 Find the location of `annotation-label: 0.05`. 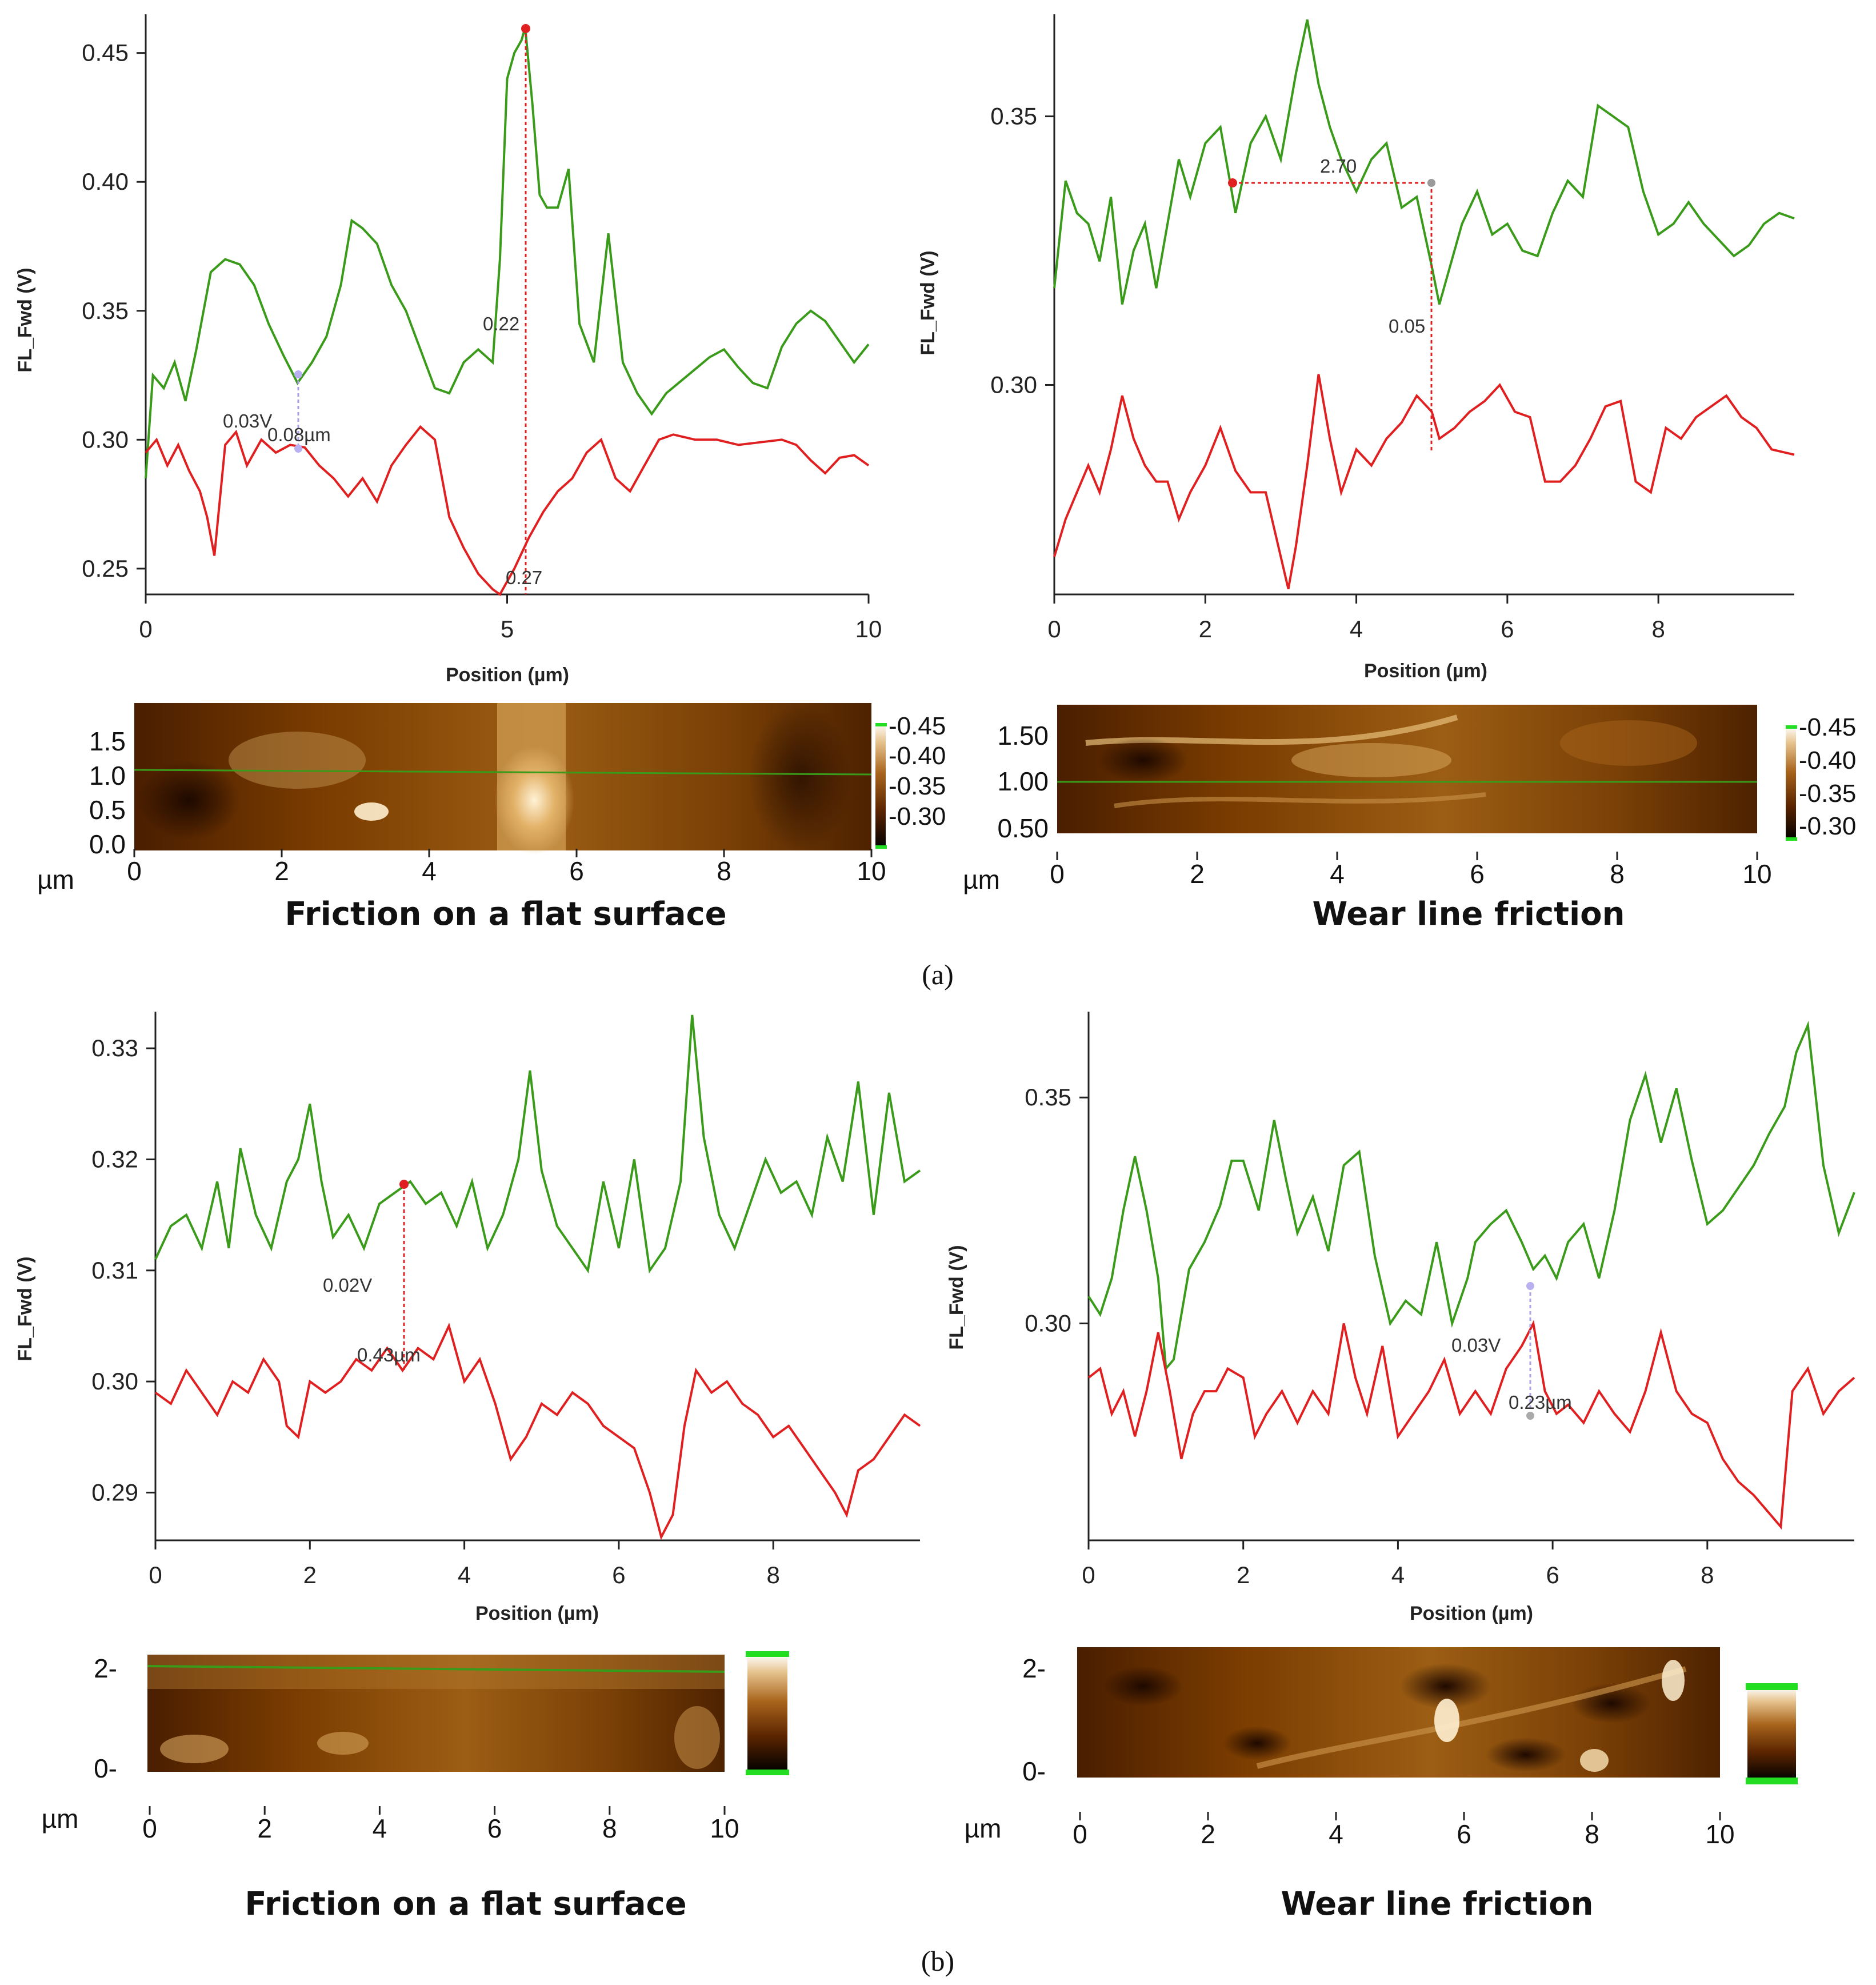

annotation-label: 0.05 is located at coordinates (1407, 326).